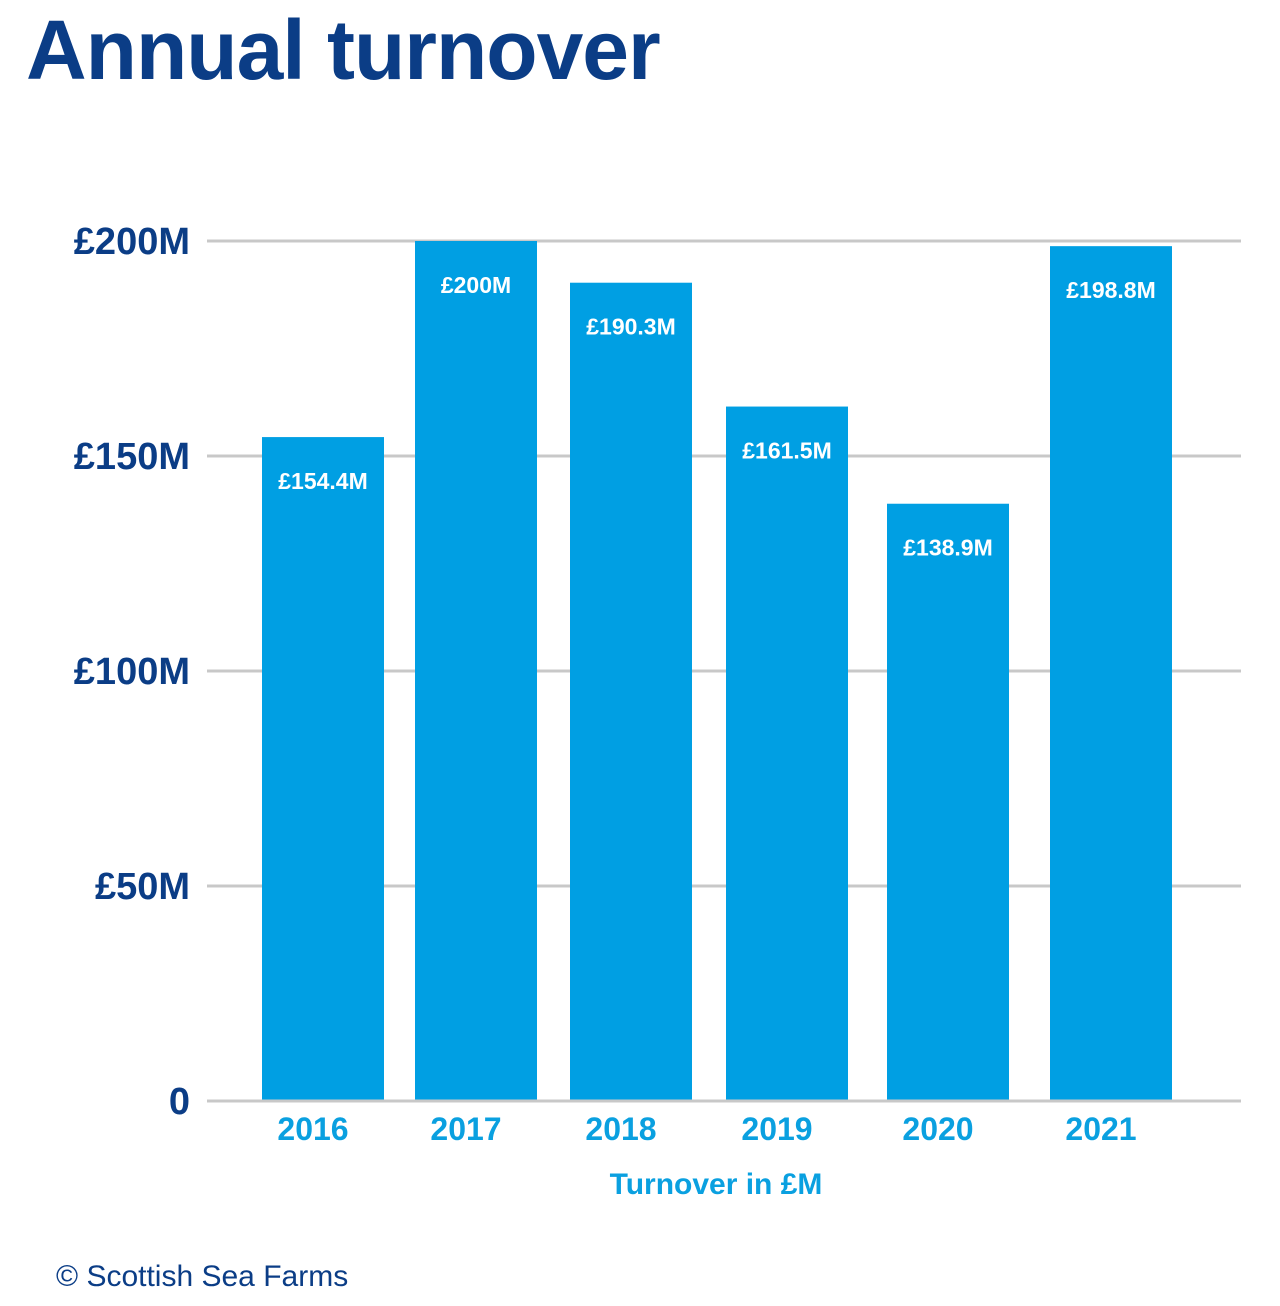  I want to click on y-tick-label: £50M, so click(142, 887).